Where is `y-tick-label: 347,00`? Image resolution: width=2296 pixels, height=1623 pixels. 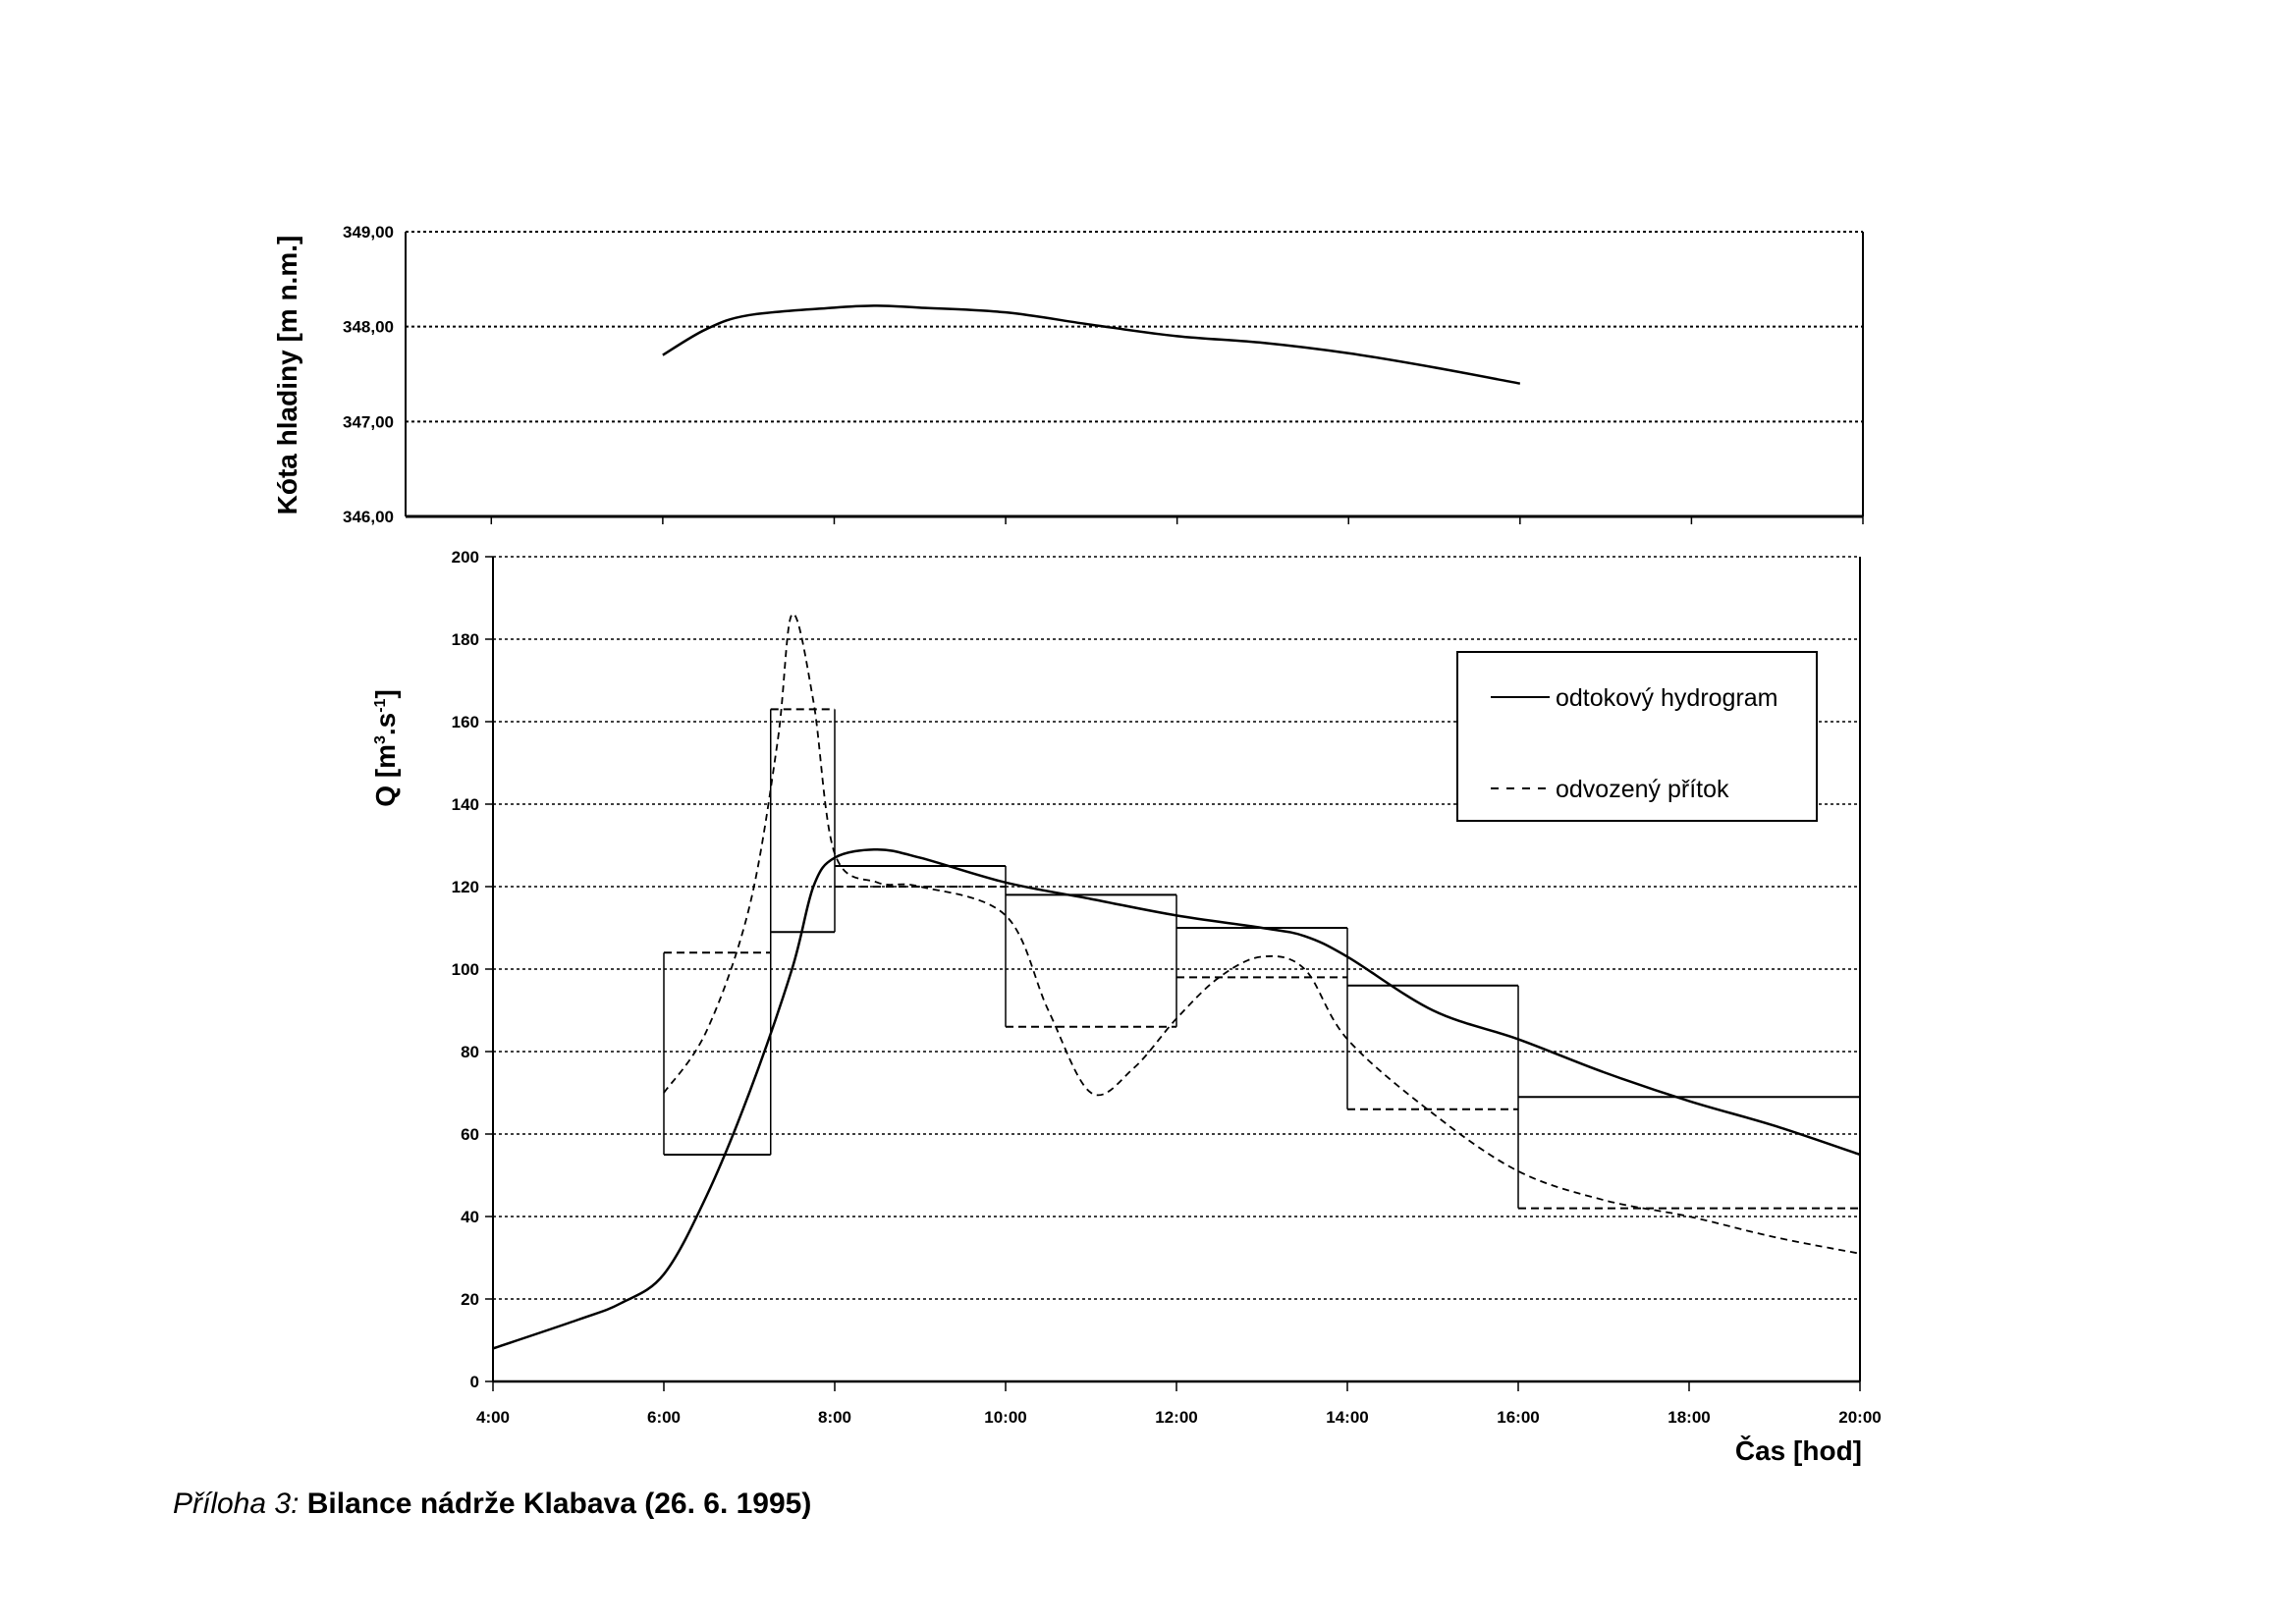 y-tick-label: 347,00 is located at coordinates (368, 422).